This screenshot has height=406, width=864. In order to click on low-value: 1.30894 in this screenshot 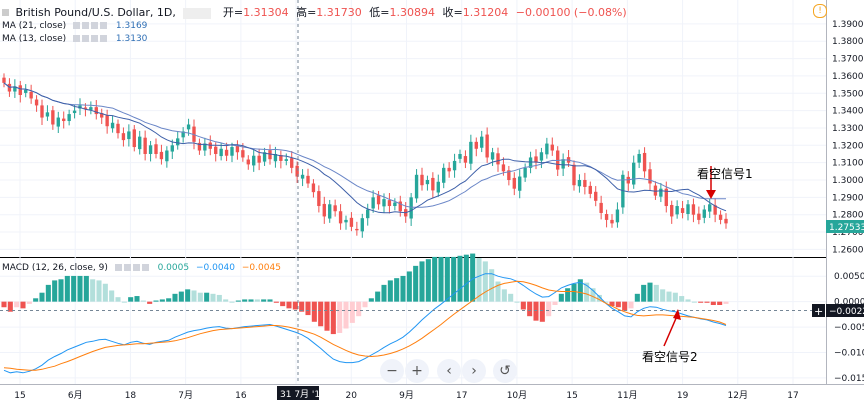, I will do `click(412, 12)`.